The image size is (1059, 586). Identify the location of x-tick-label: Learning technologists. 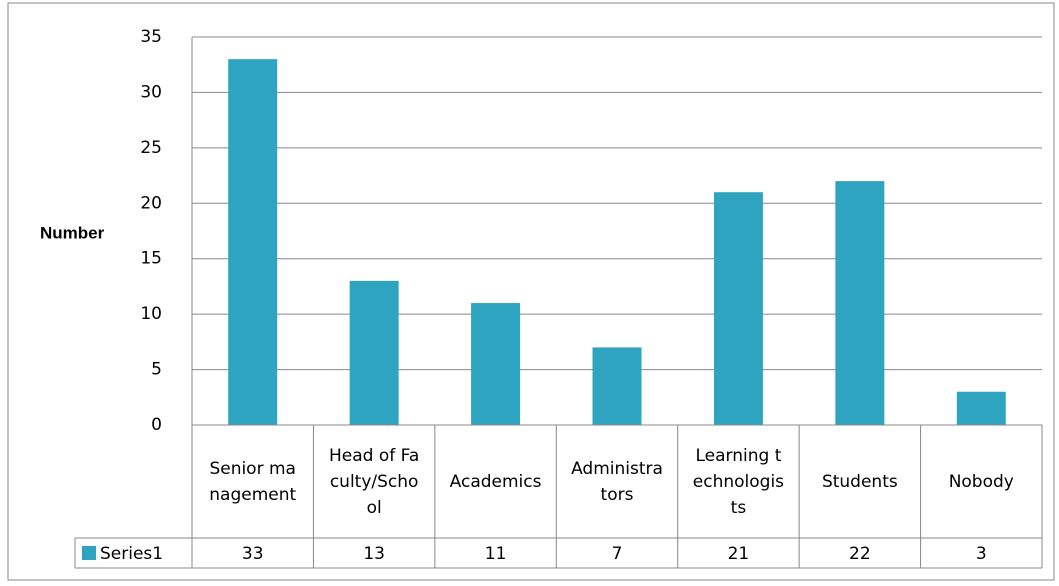
(738, 481).